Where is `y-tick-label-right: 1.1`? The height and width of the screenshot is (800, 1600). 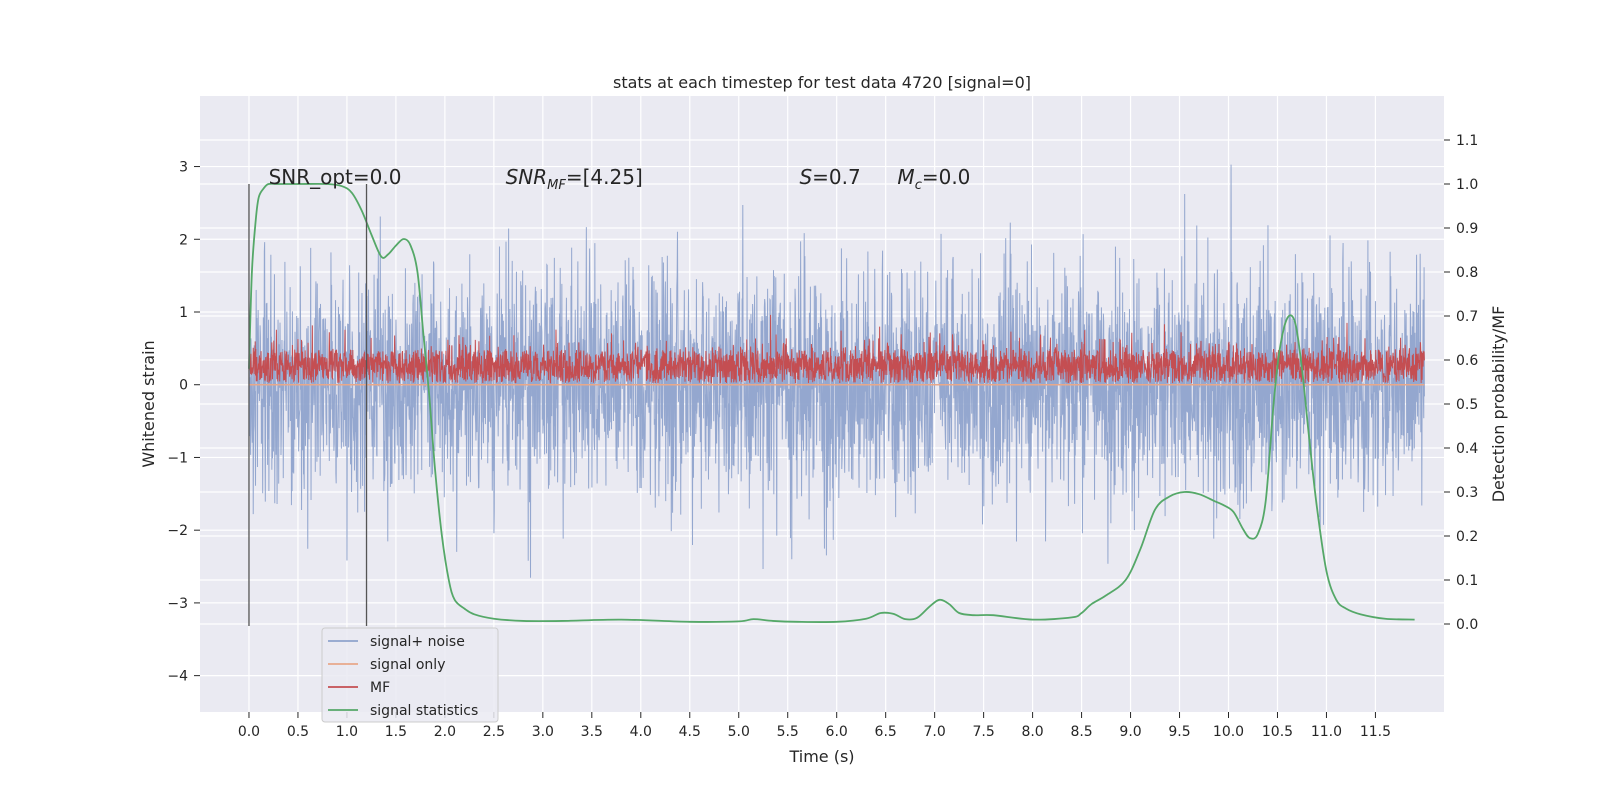
y-tick-label-right: 1.1 is located at coordinates (1467, 141).